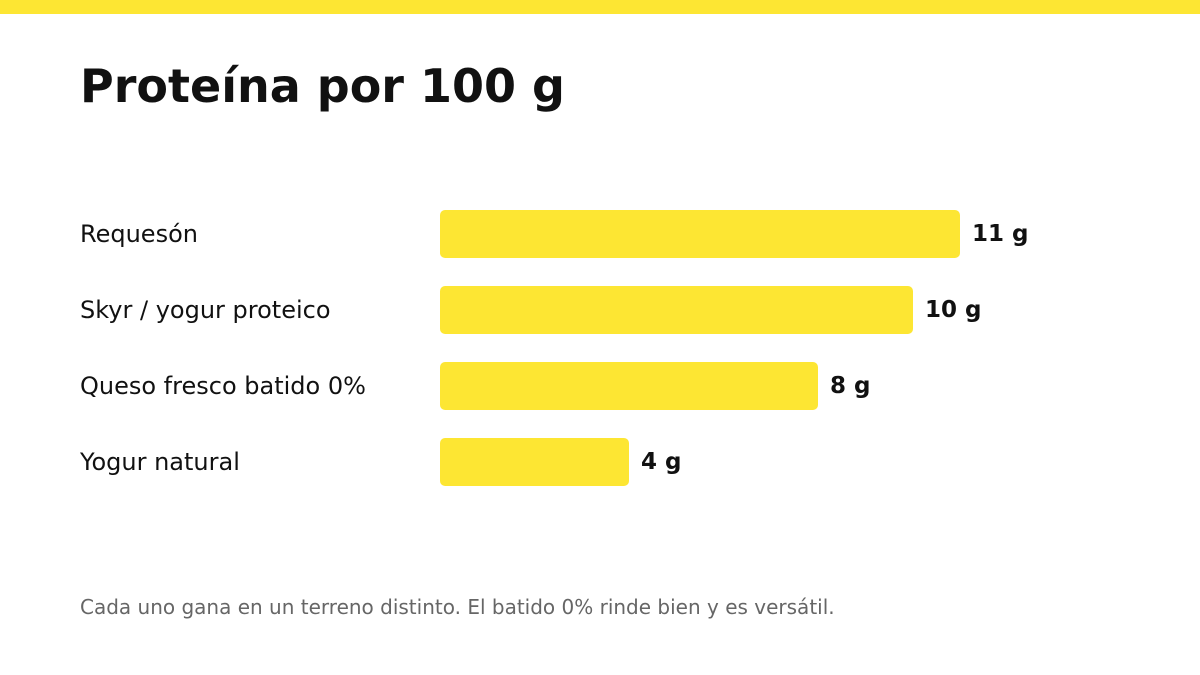  I want to click on bar-row: Yogur natural 4 g, so click(600, 462).